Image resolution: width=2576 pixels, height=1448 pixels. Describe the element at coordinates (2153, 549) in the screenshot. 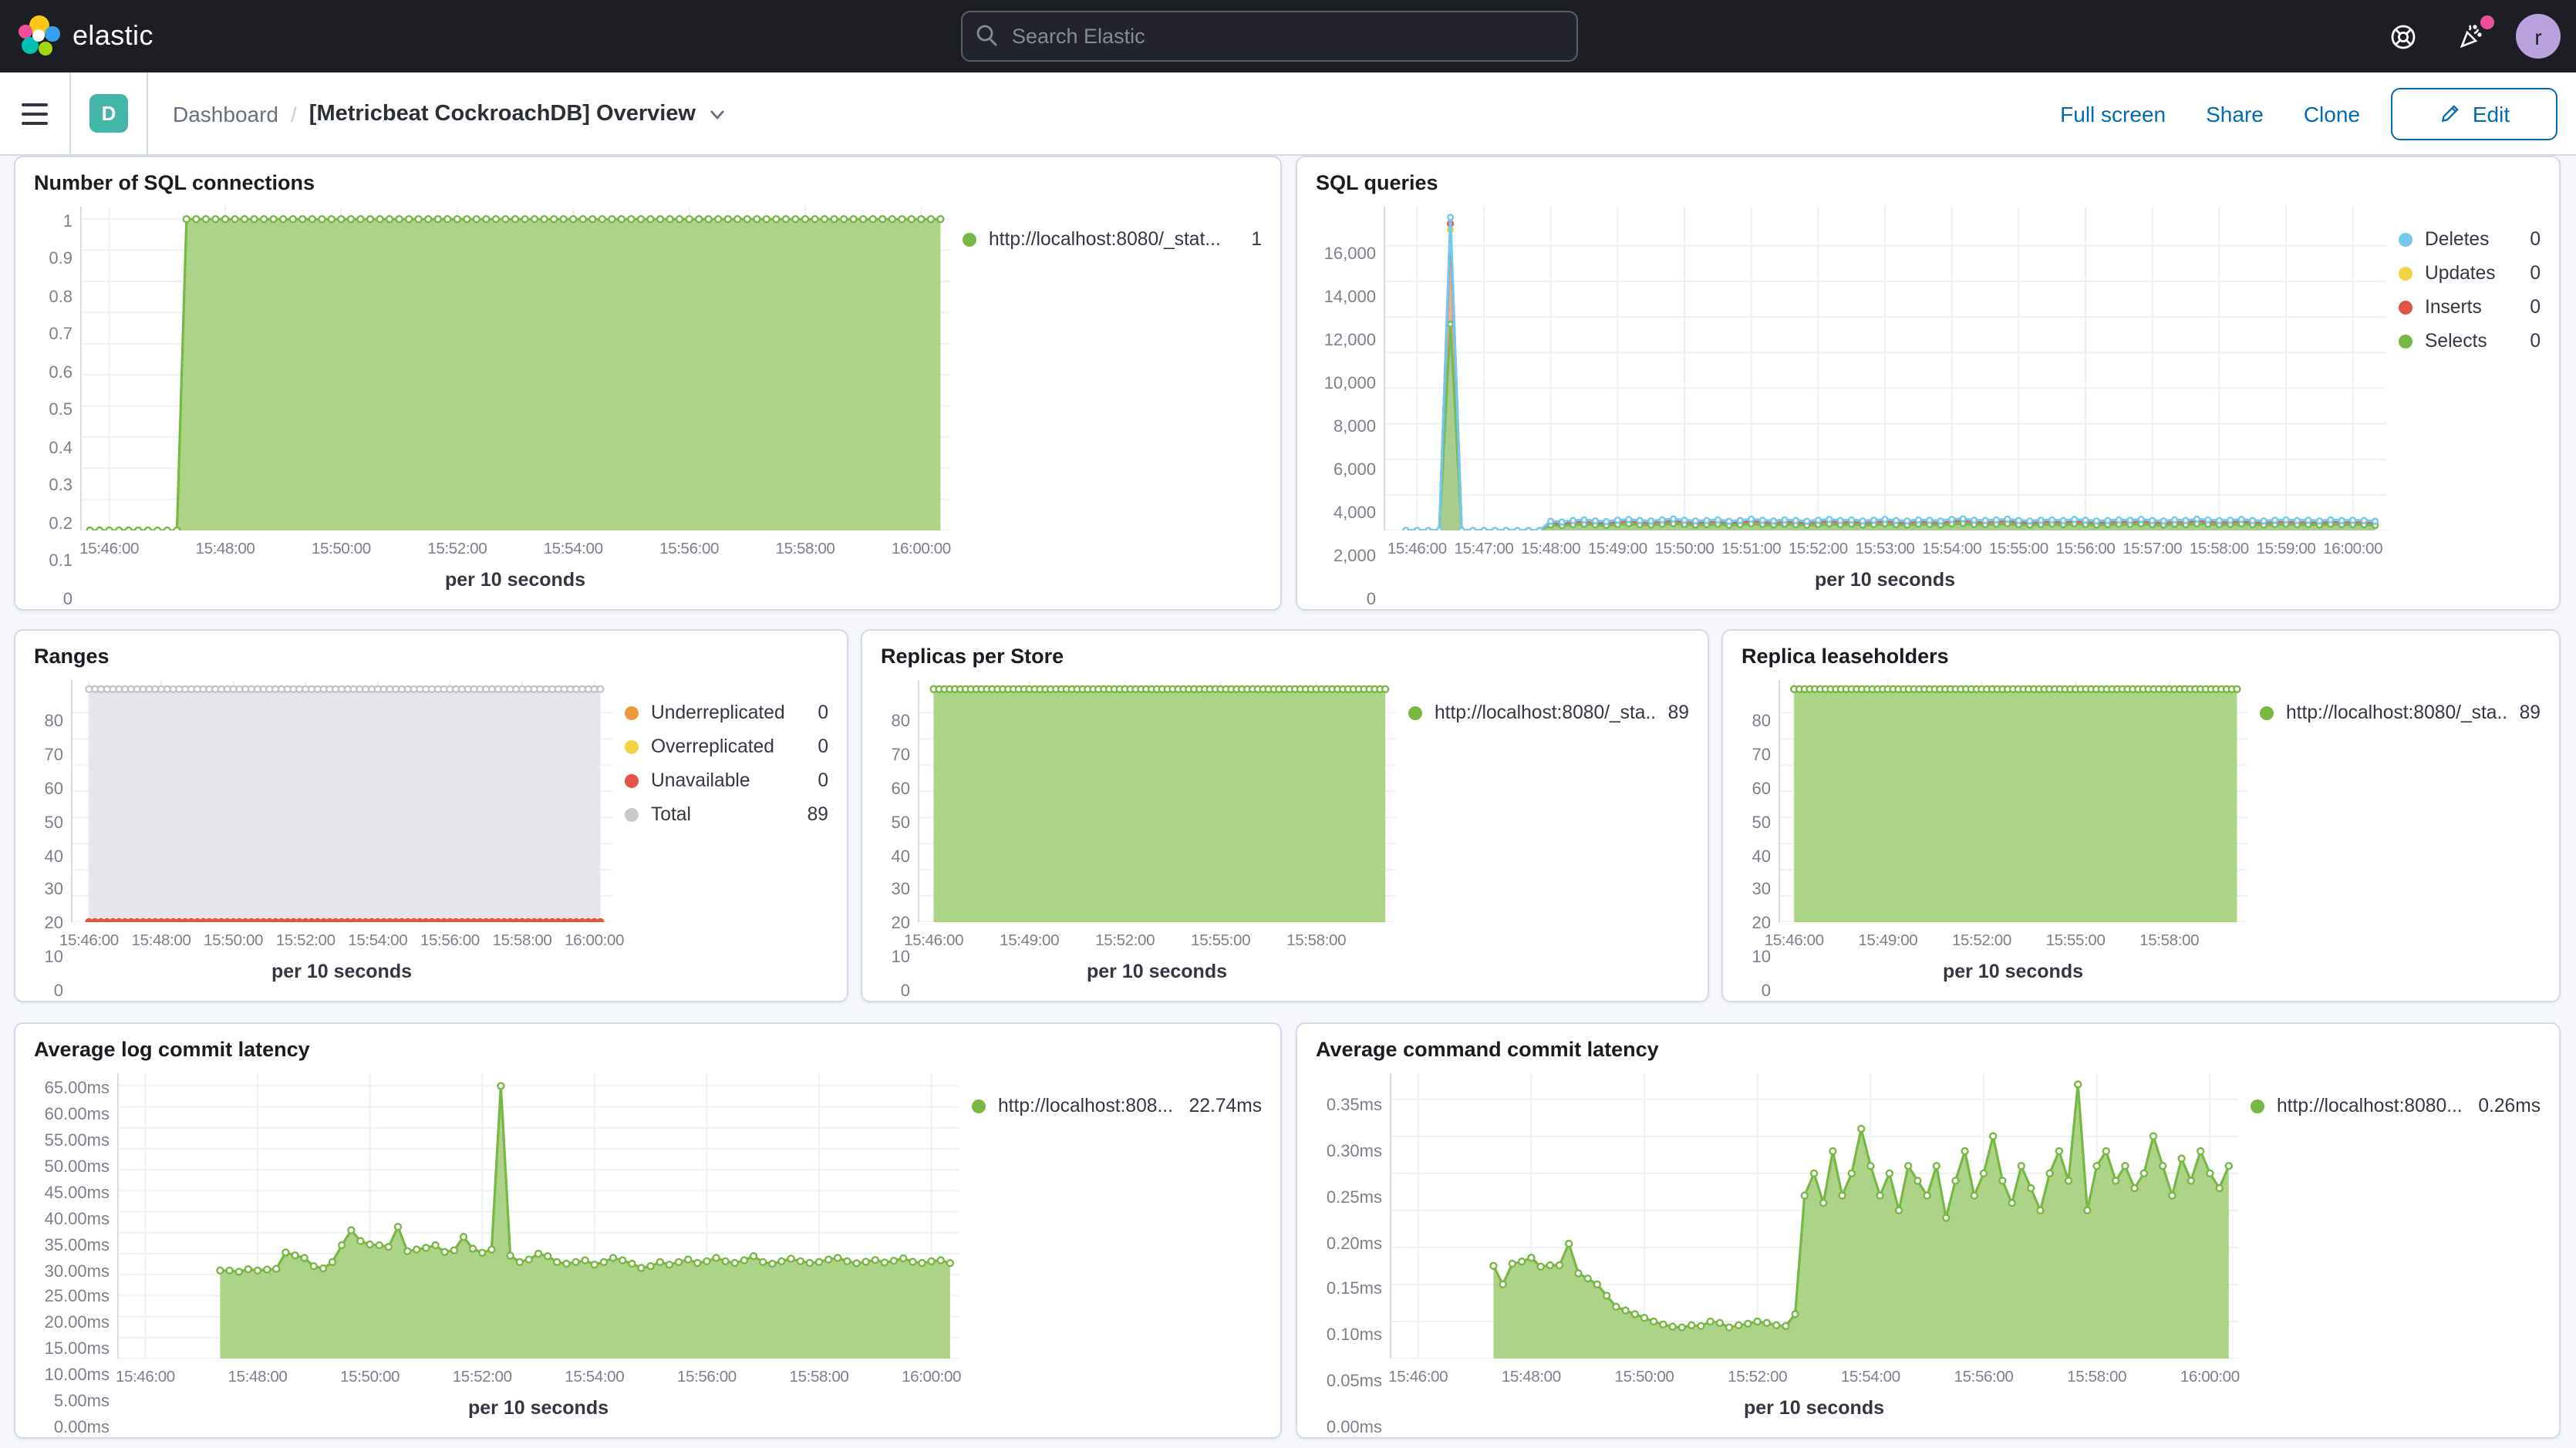

I see `x-tick-label: 15:57:00` at that location.